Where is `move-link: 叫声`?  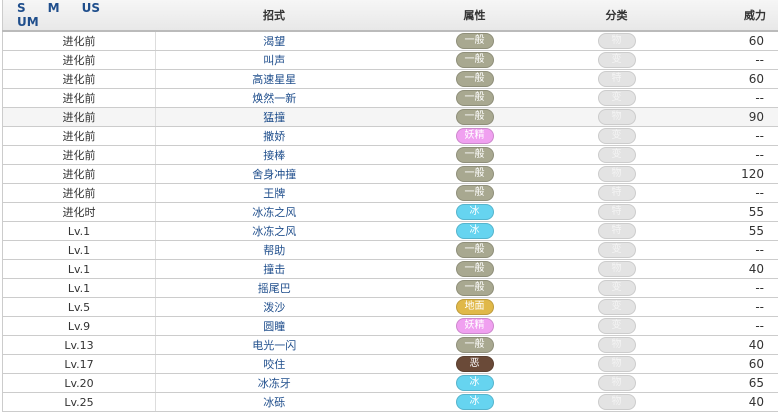
move-link: 叫声 is located at coordinates (274, 60).